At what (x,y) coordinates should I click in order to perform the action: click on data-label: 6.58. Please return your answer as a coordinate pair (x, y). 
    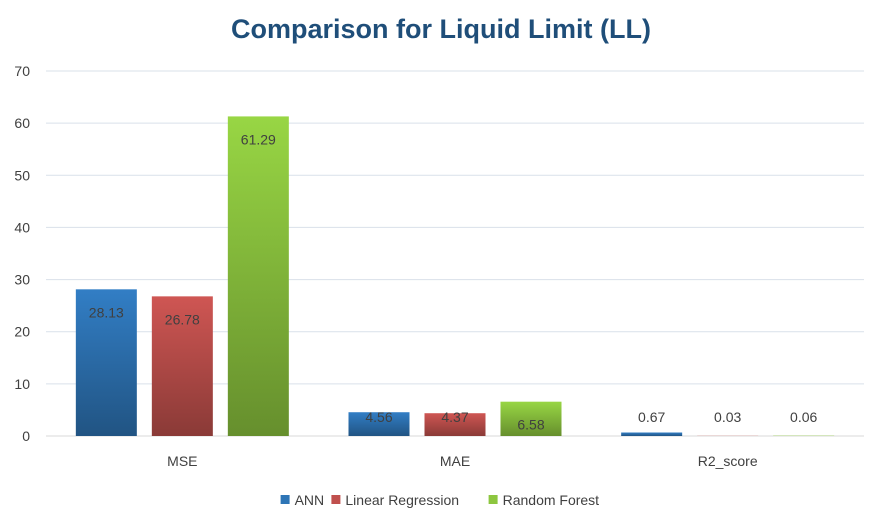
    Looking at the image, I should click on (530, 425).